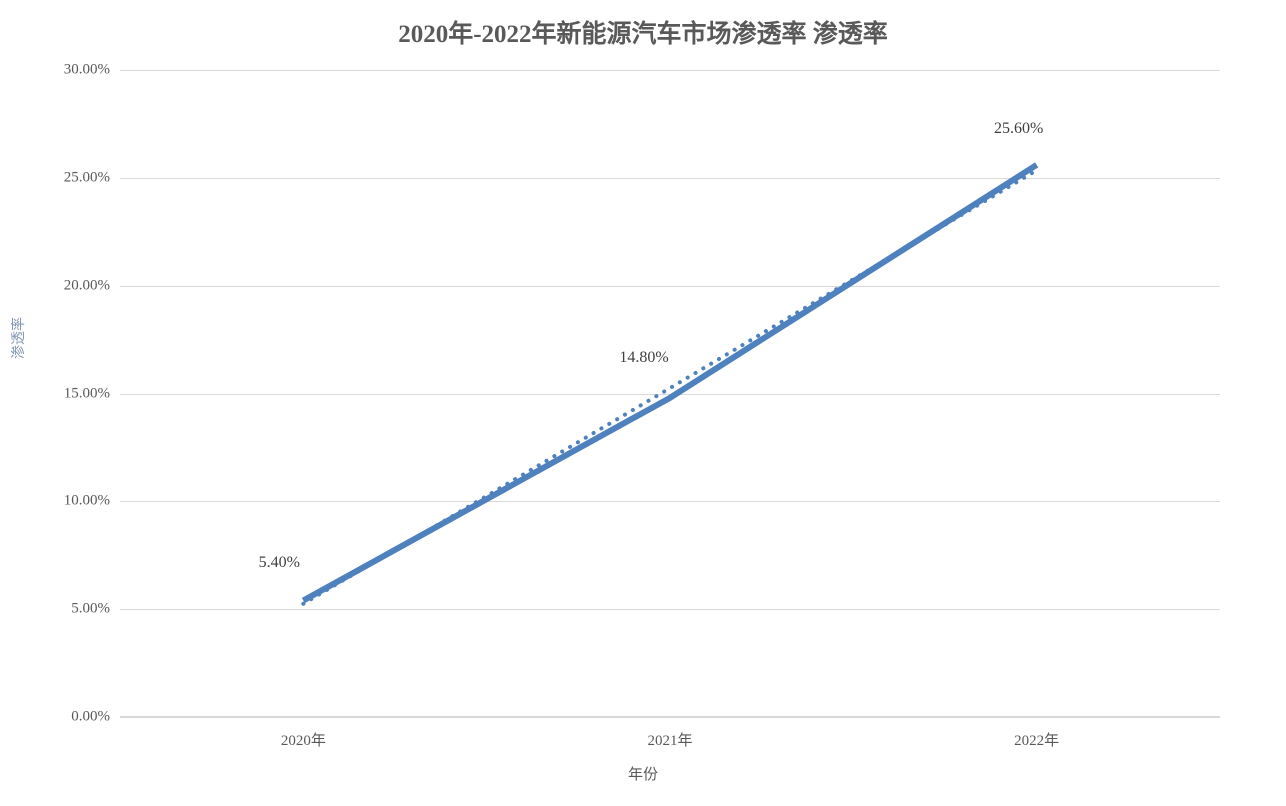  What do you see at coordinates (670, 741) in the screenshot?
I see `x-axis-tick-label: 2021年` at bounding box center [670, 741].